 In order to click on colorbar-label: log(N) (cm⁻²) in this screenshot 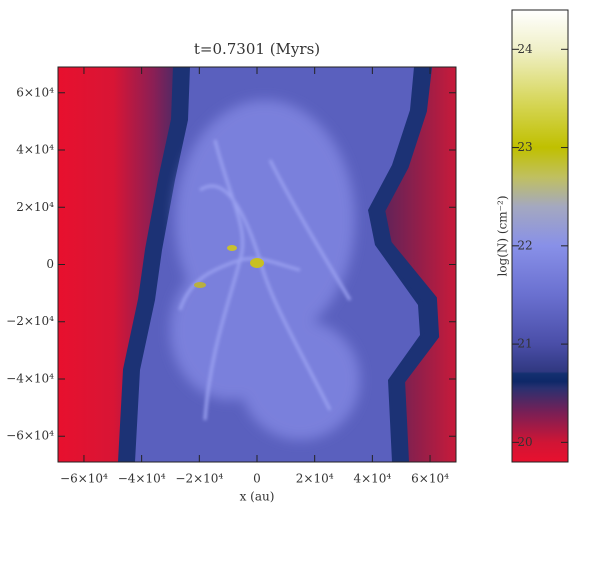, I will do `click(503, 235)`.